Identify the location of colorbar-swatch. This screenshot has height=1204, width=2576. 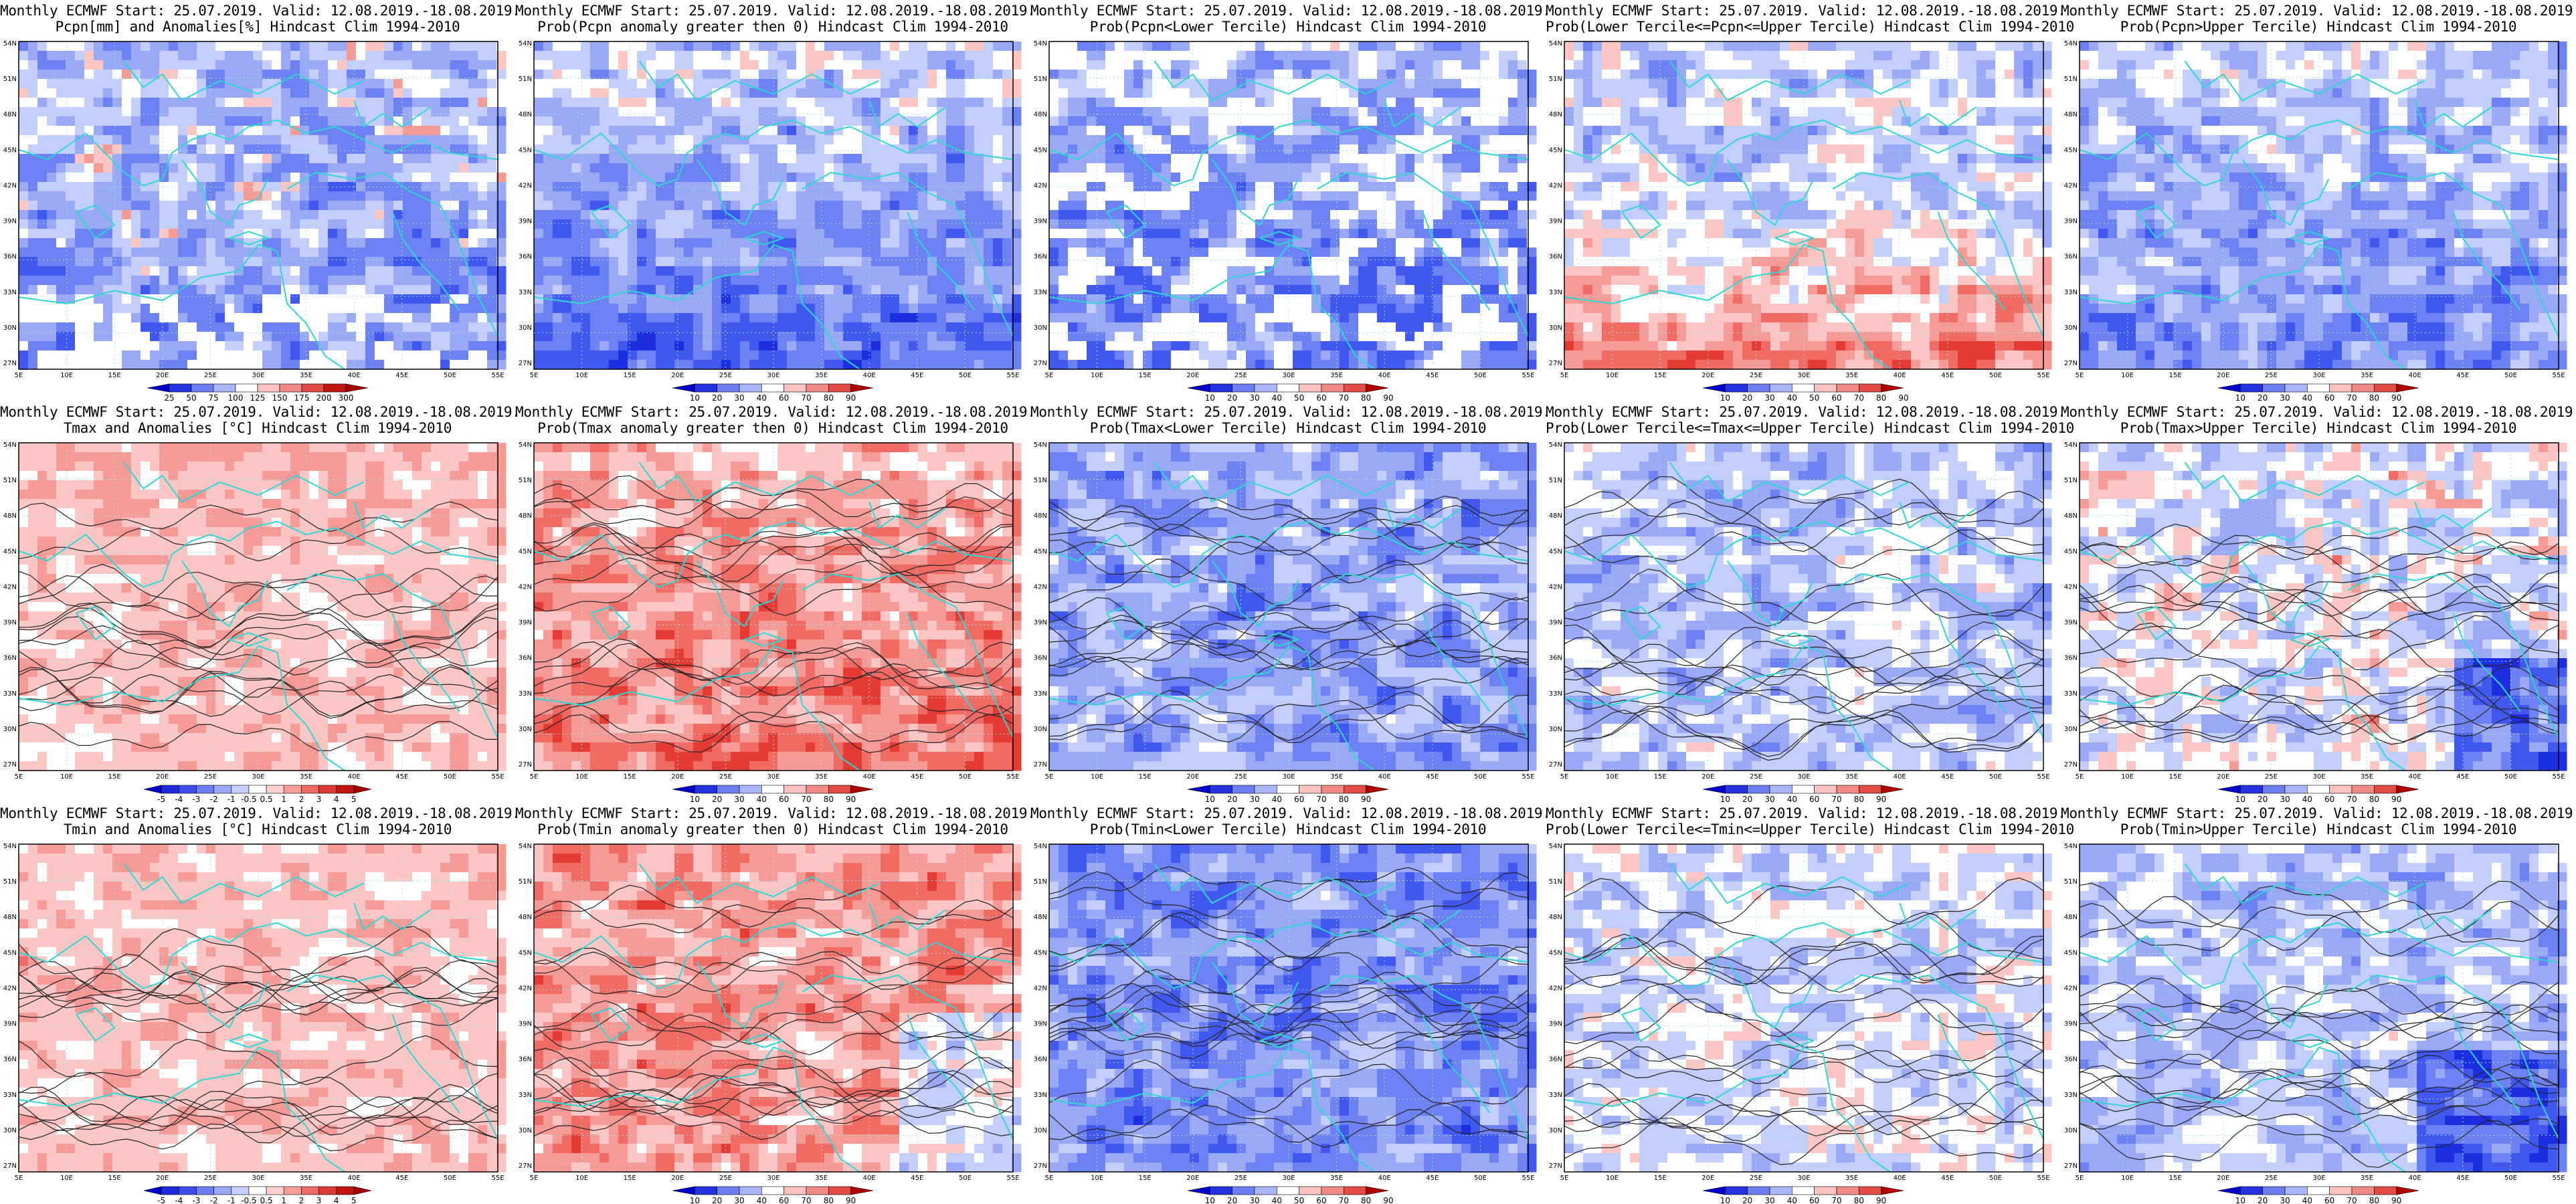
(773, 388).